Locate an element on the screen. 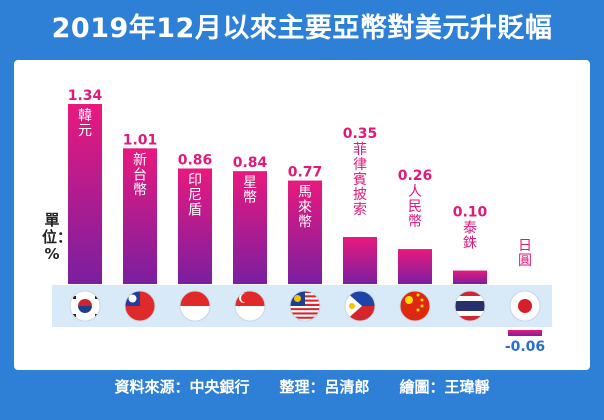 This screenshot has height=420, width=604. value-label: 1.34 is located at coordinates (85, 96).